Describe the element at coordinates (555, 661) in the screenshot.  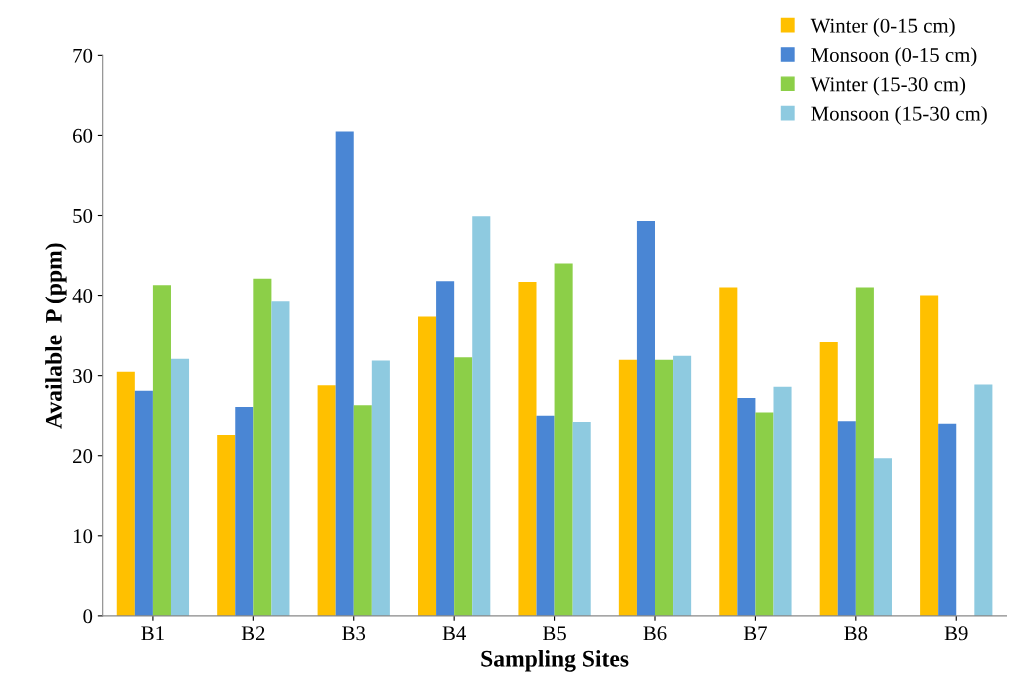
I see `x-axis-title: Sampling Sites` at that location.